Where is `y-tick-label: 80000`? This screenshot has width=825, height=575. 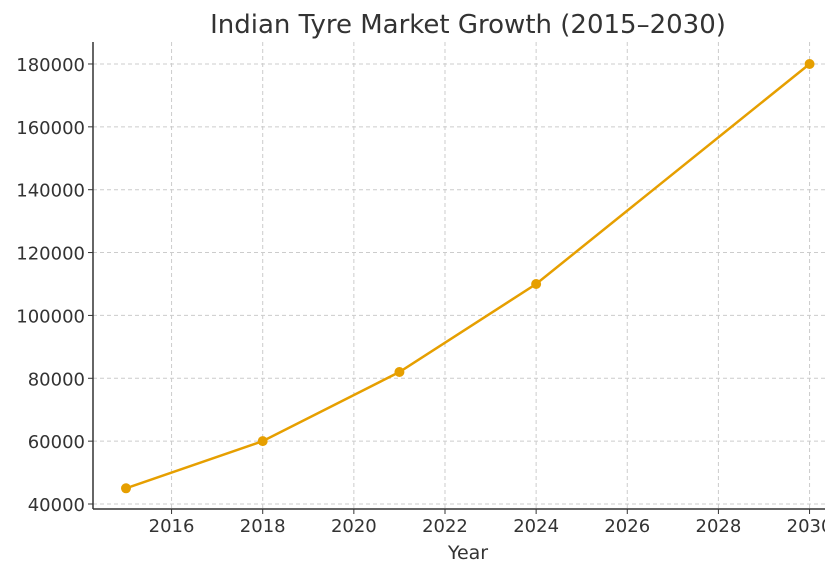
y-tick-label: 80000 is located at coordinates (56, 379).